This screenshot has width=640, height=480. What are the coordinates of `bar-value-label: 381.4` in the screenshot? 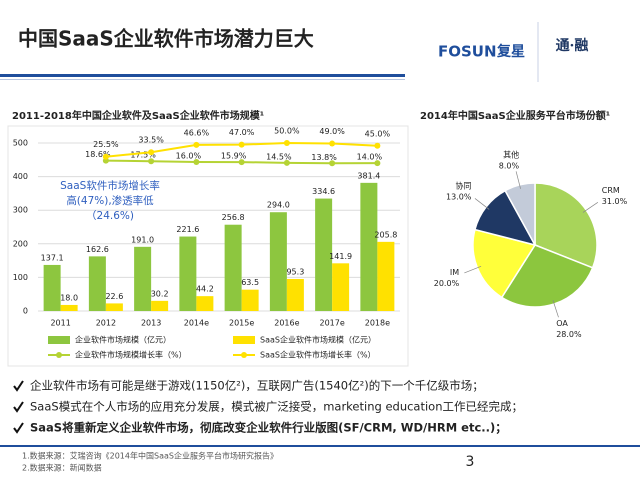 It's located at (368, 175).